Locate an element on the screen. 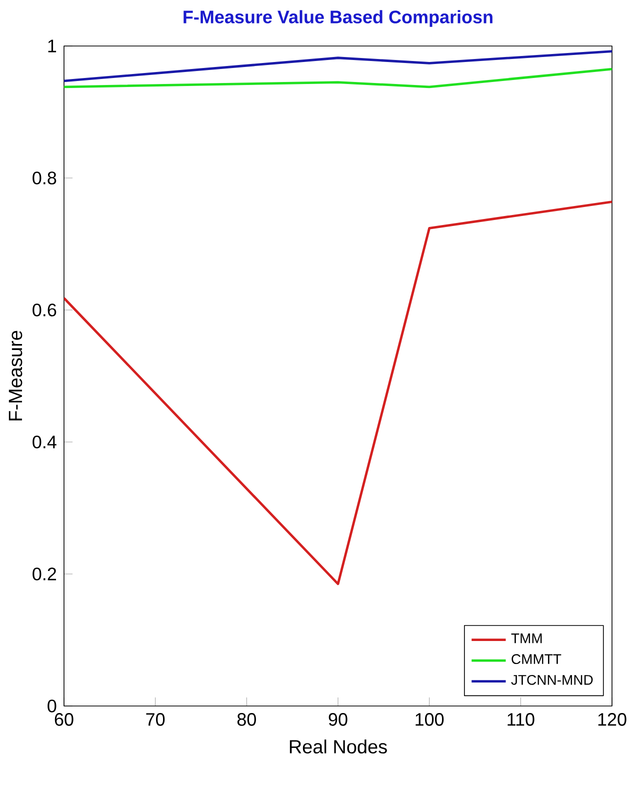  x-tick-label: 80 is located at coordinates (246, 719).